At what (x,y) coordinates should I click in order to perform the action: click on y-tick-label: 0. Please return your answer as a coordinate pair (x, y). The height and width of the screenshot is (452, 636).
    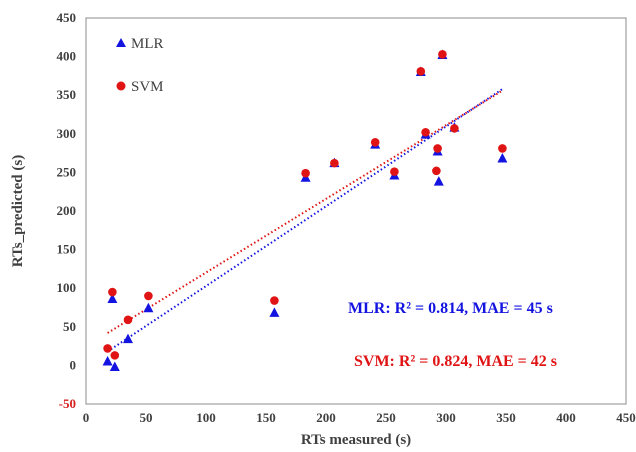
    Looking at the image, I should click on (73, 364).